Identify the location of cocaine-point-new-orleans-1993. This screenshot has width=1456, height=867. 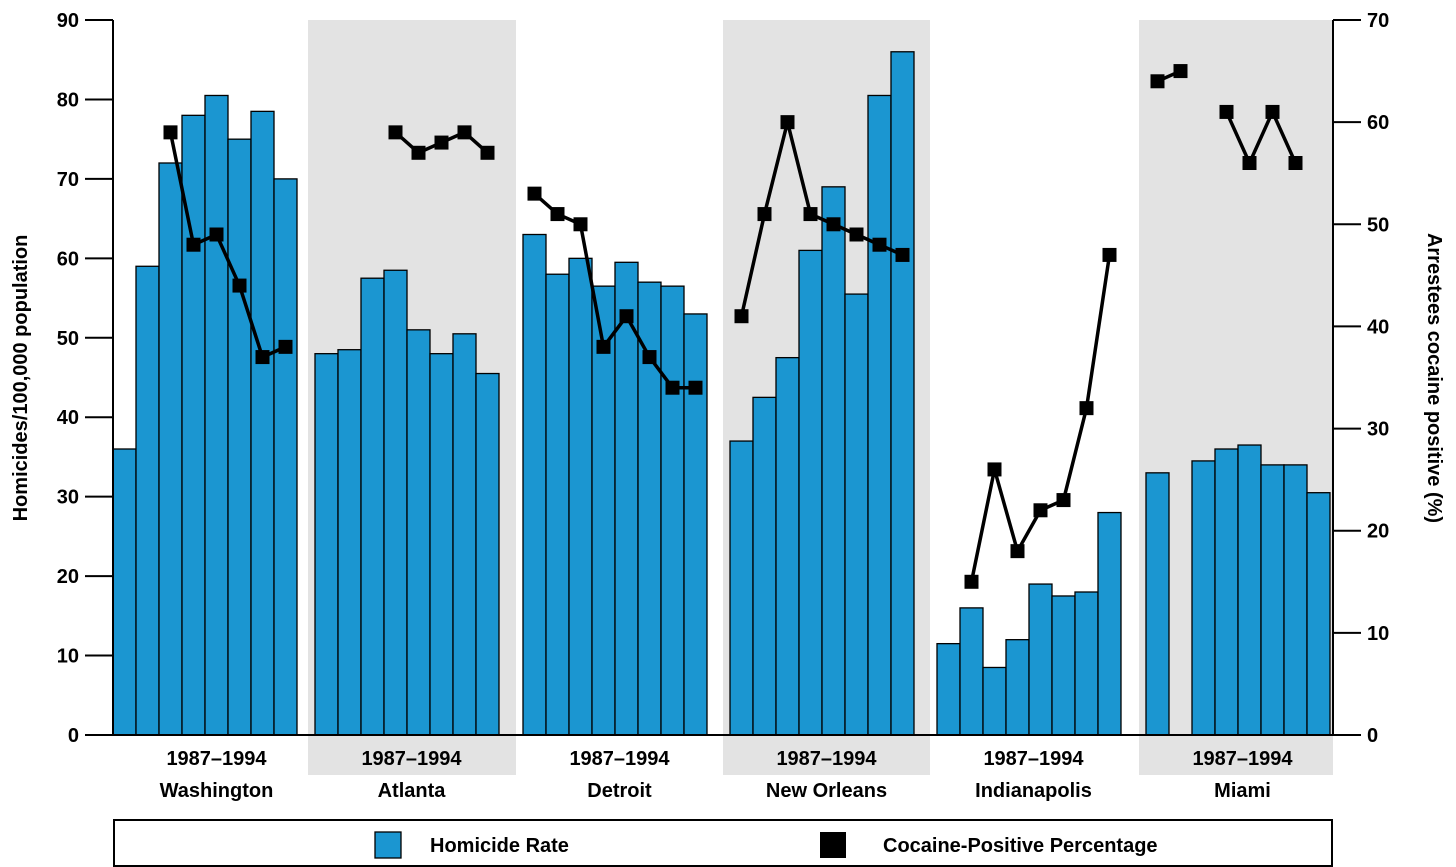
(879, 244).